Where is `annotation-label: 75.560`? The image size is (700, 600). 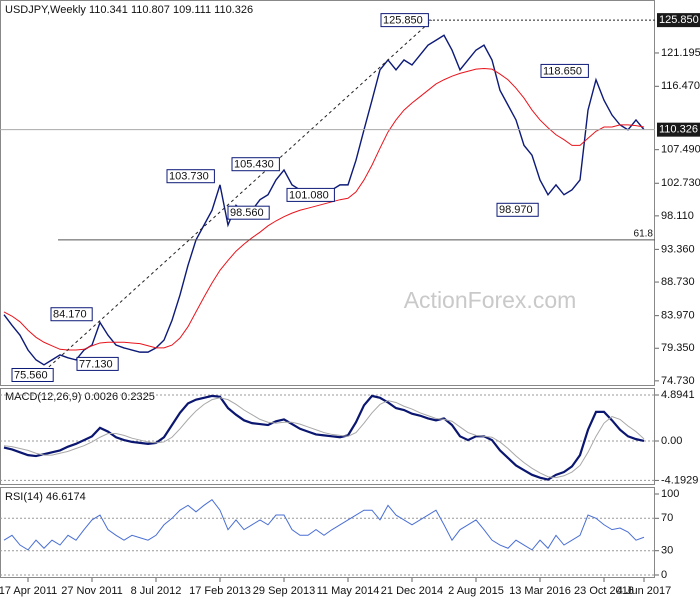
annotation-label: 75.560 is located at coordinates (31, 375).